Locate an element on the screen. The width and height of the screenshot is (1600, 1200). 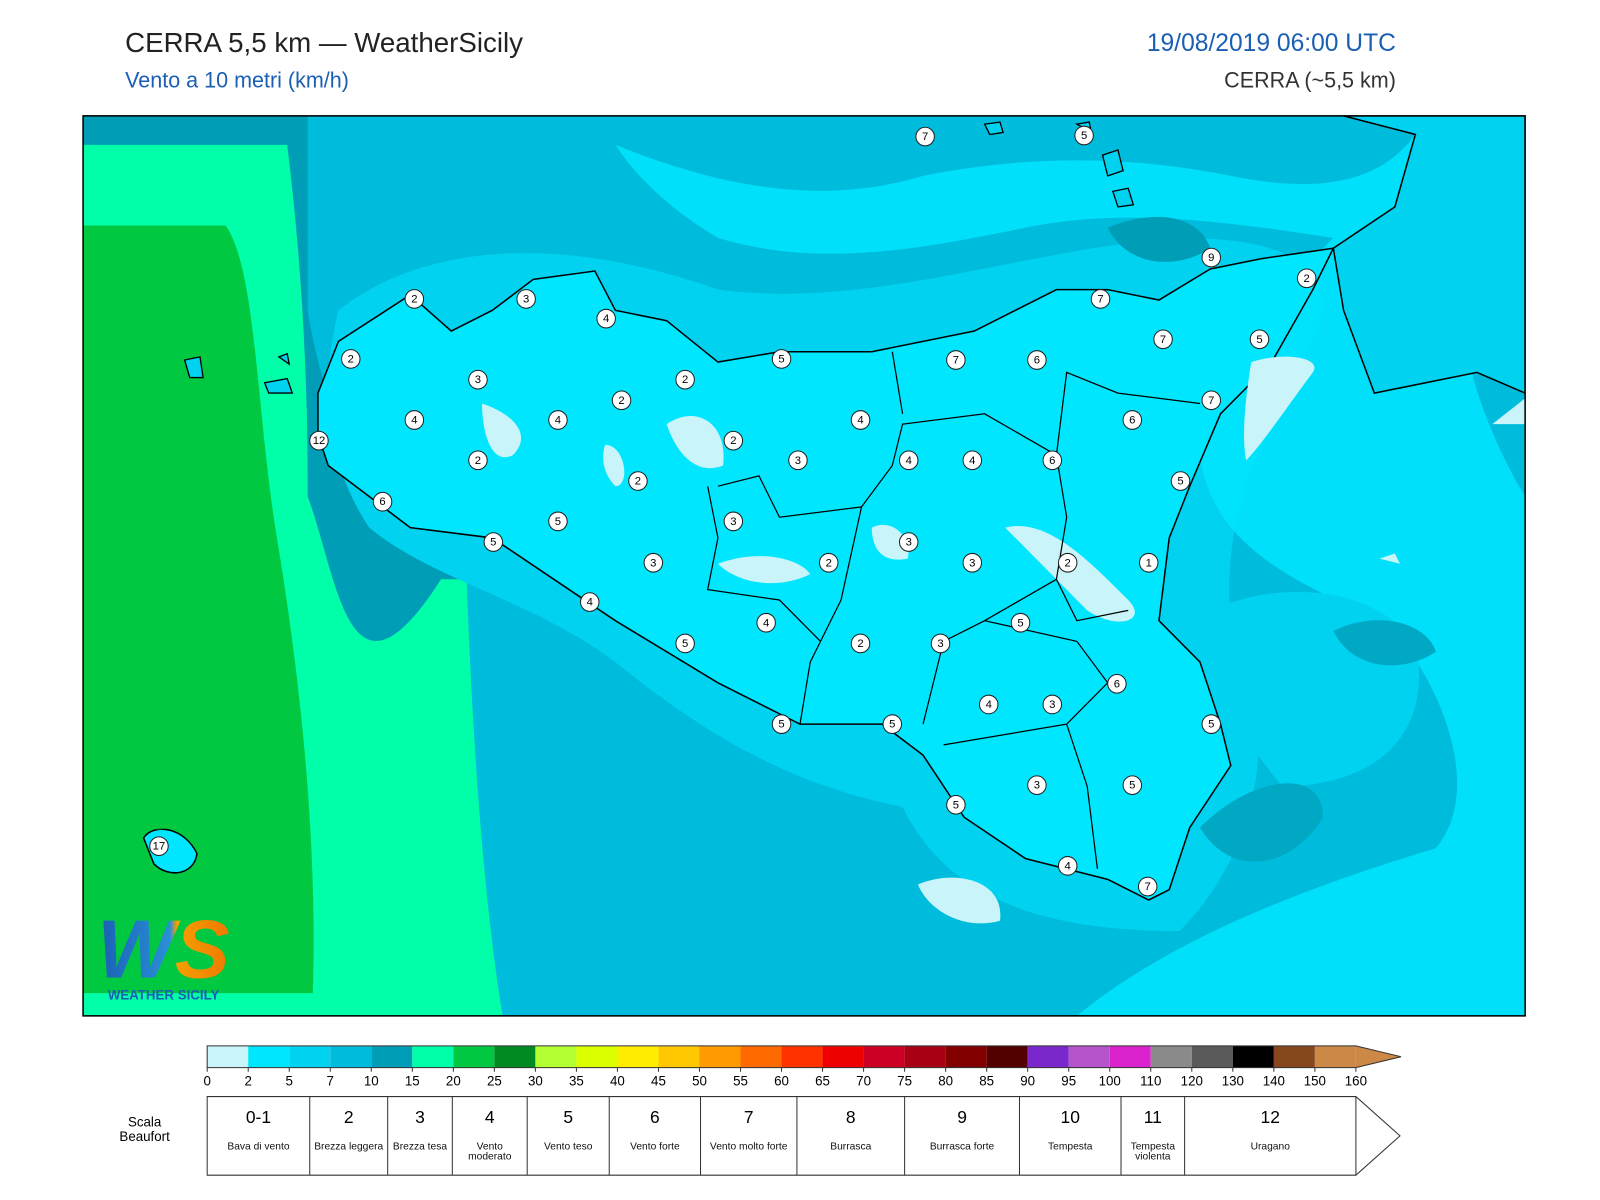
beaufort-name: Vento molto forte is located at coordinates (748, 1147).